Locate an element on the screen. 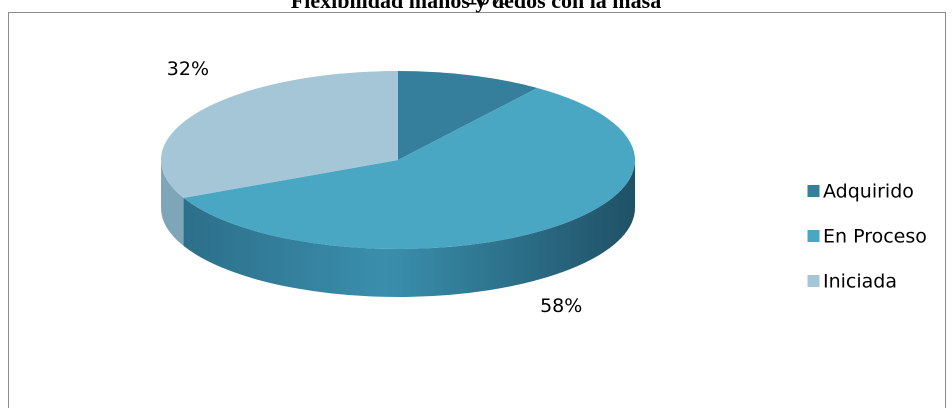 The image size is (952, 409). legend-label-iniciada: Iniciada is located at coordinates (860, 282).